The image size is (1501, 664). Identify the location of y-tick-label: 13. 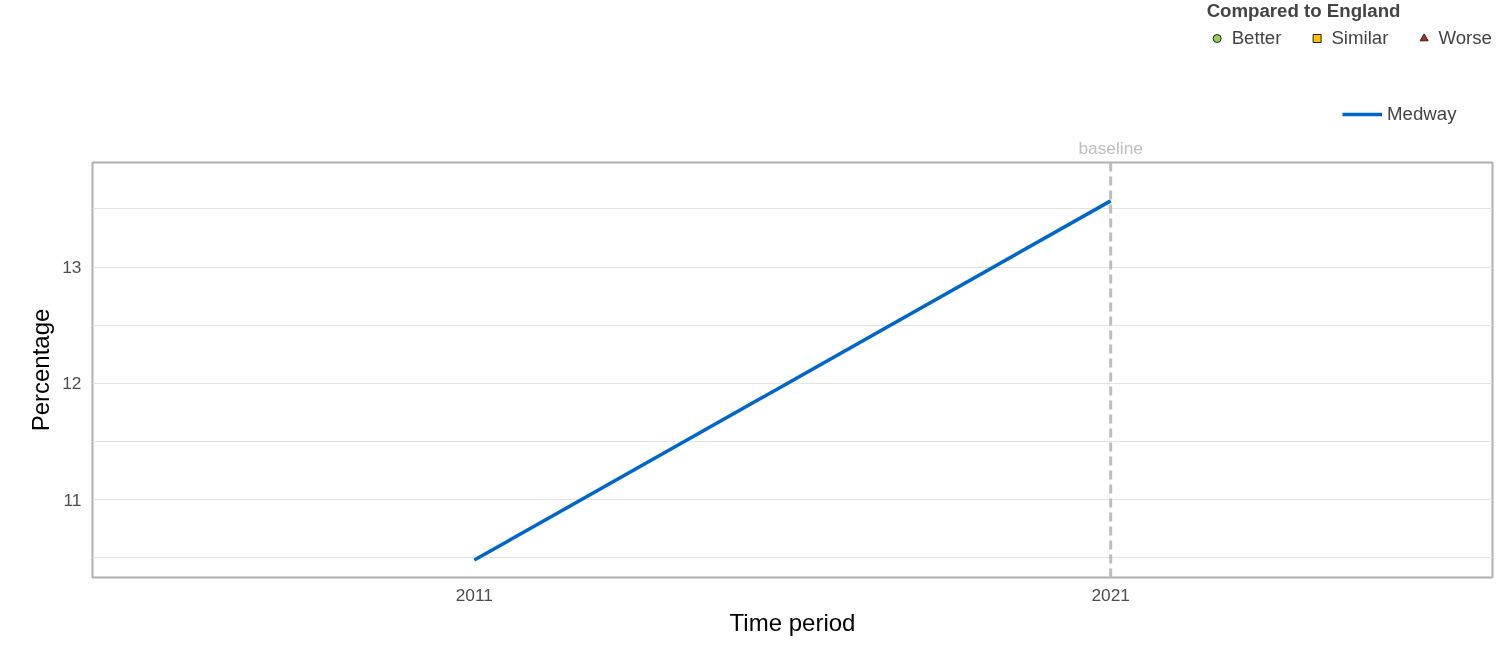
(72, 267).